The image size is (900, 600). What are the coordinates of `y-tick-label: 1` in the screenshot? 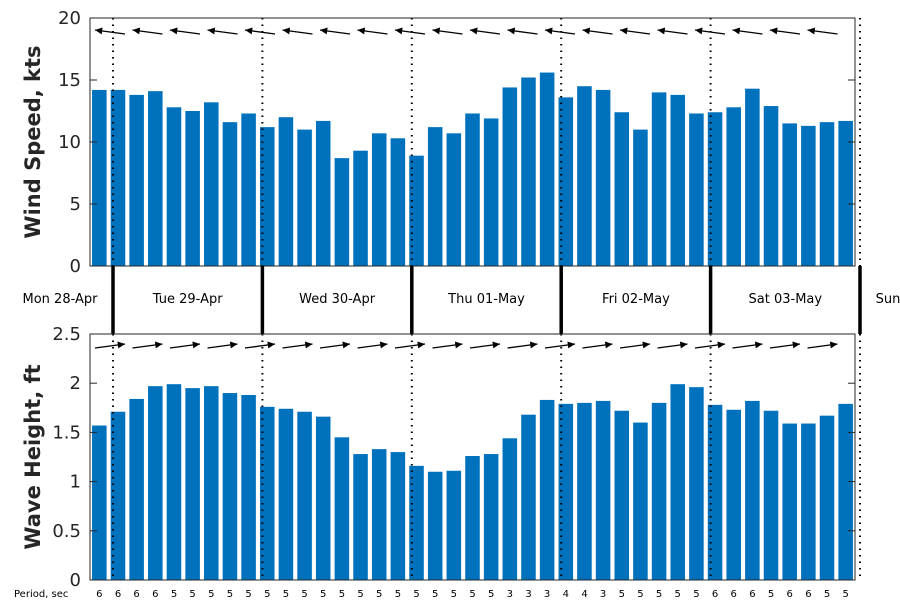 It's located at (75, 482).